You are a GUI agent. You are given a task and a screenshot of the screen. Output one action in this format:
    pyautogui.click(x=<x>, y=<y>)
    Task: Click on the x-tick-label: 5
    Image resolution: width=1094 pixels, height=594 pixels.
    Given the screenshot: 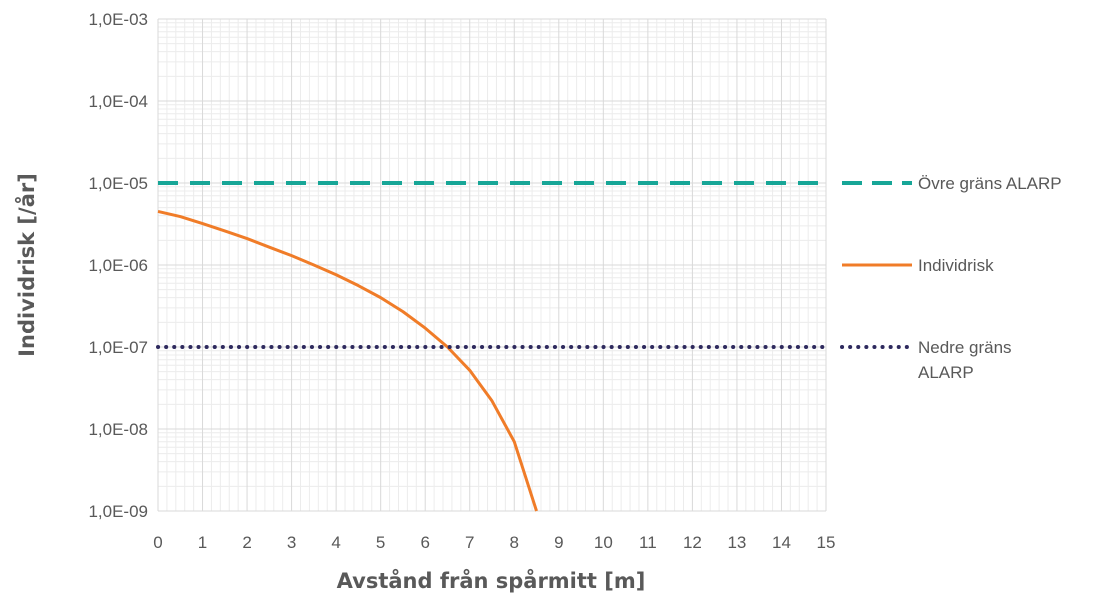 What is the action you would take?
    pyautogui.click(x=380, y=542)
    